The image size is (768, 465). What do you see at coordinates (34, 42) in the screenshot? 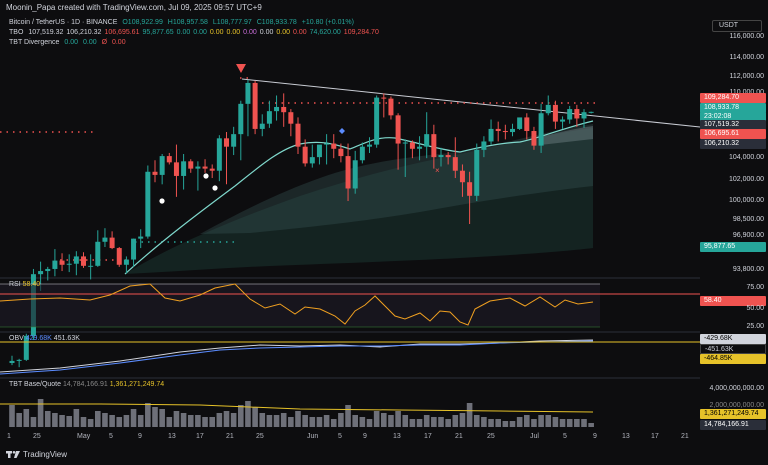
I see `legend-divergence-label: TBT Divergence` at bounding box center [34, 42].